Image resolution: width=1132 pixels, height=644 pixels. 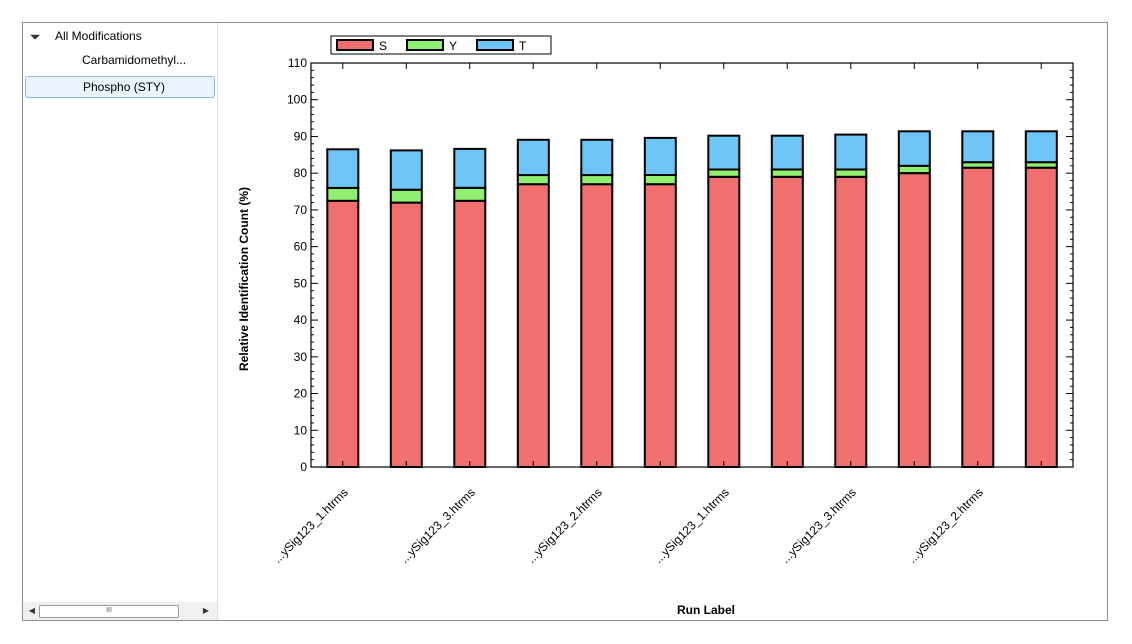 I want to click on legend-label-y: Y, so click(x=453, y=46).